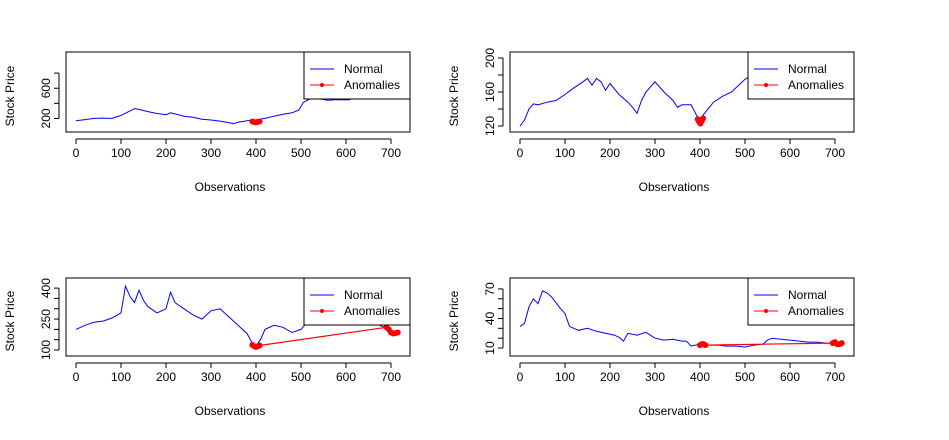  What do you see at coordinates (490, 289) in the screenshot?
I see `y-tick-label: 70` at bounding box center [490, 289].